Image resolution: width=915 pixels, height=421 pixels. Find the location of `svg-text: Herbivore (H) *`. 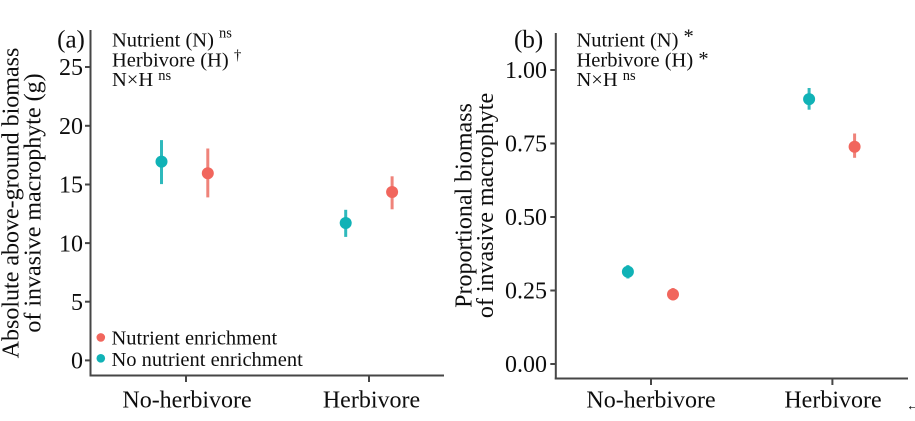

svg-text: Herbivore (H) * is located at coordinates (643, 60).